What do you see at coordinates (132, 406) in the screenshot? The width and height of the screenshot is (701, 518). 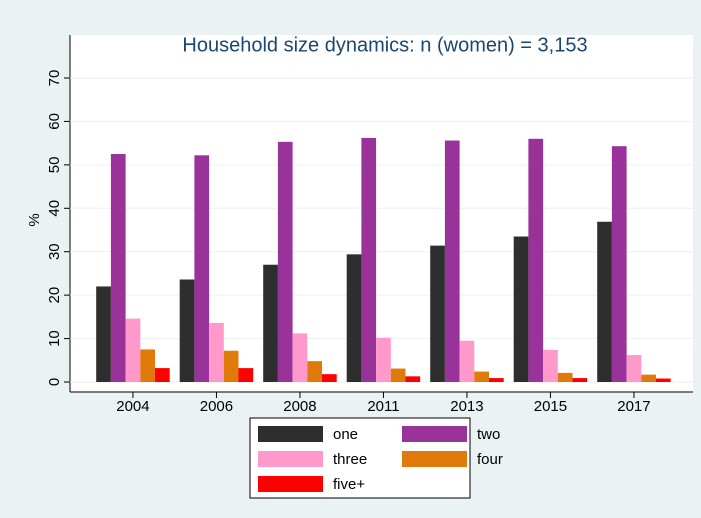 I see `x-tick-label: 2004` at bounding box center [132, 406].